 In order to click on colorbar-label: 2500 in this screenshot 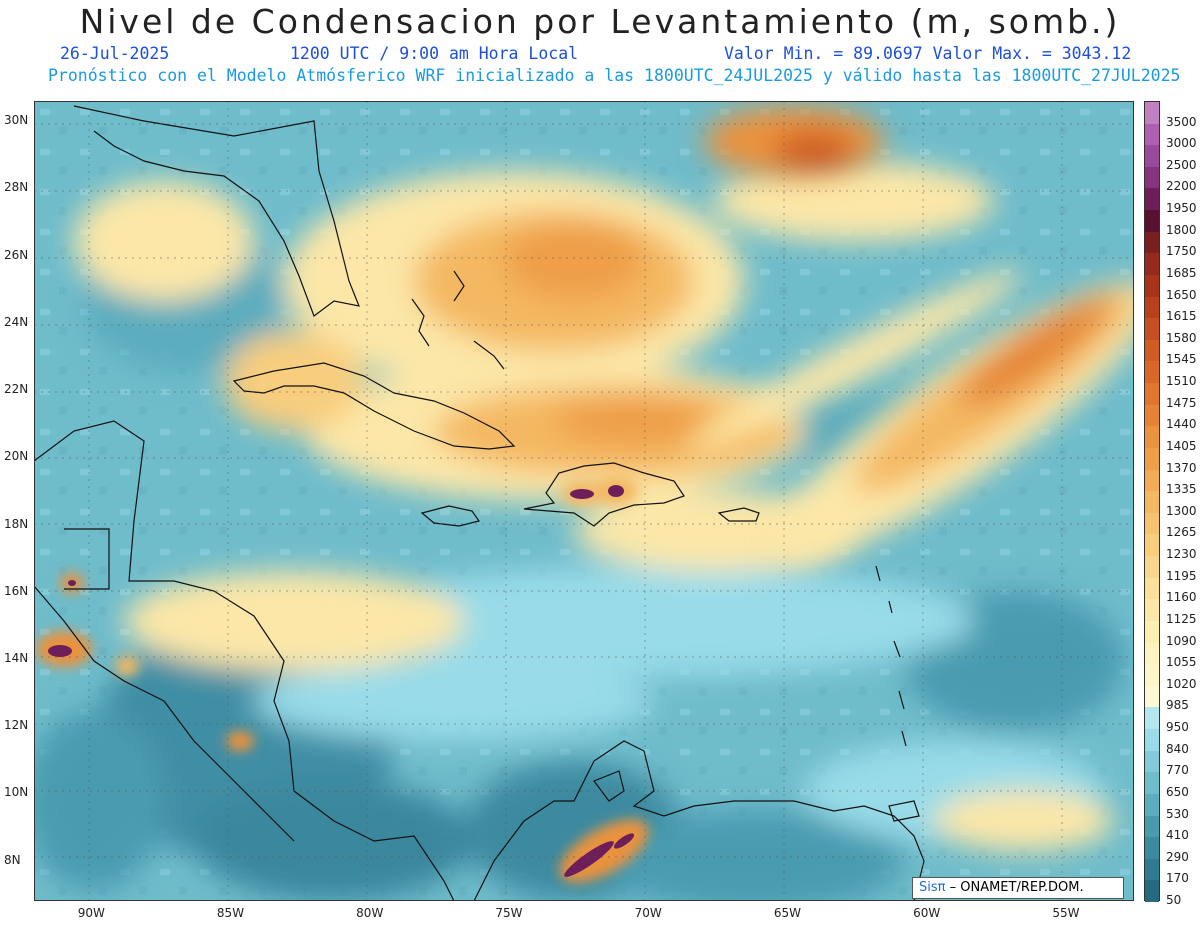, I will do `click(1181, 164)`.